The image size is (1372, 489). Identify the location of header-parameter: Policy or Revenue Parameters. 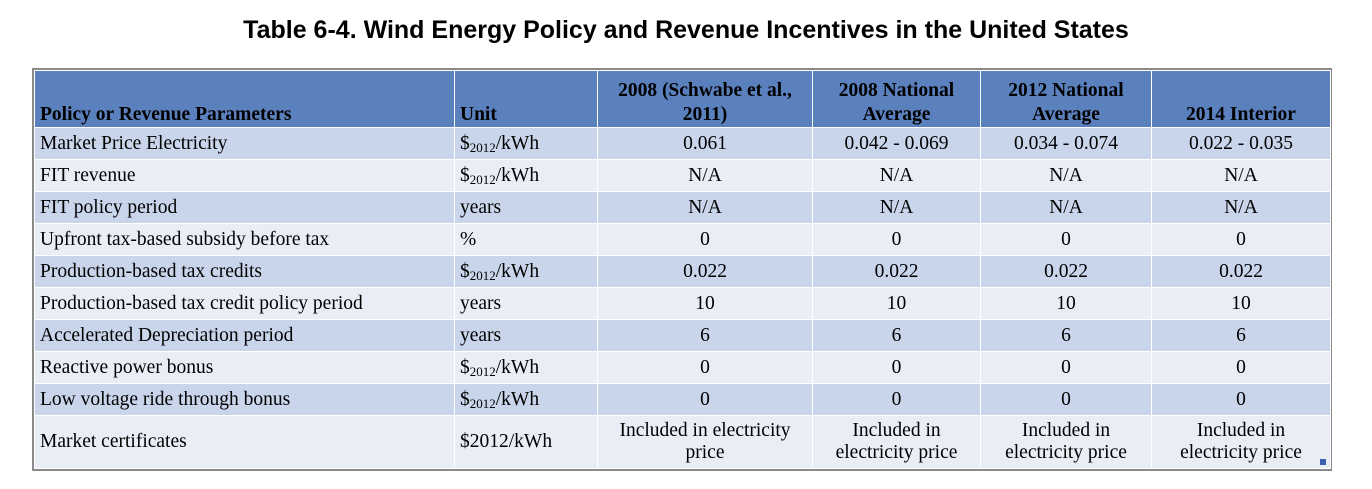
(244, 99).